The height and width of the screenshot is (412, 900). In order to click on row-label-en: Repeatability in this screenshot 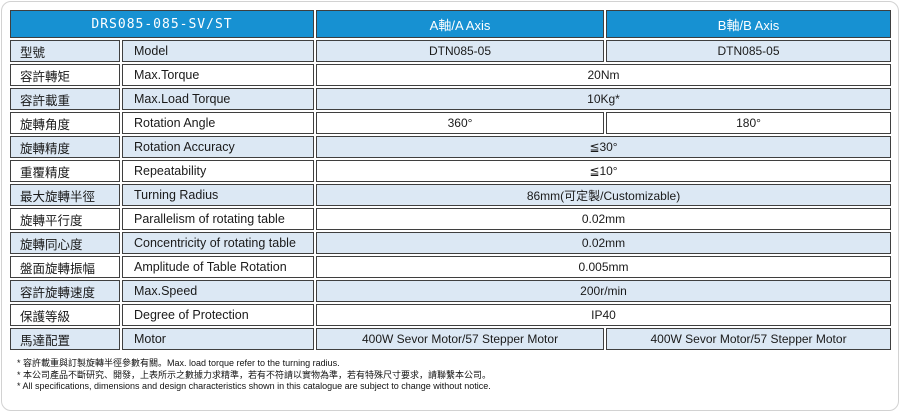, I will do `click(218, 171)`.